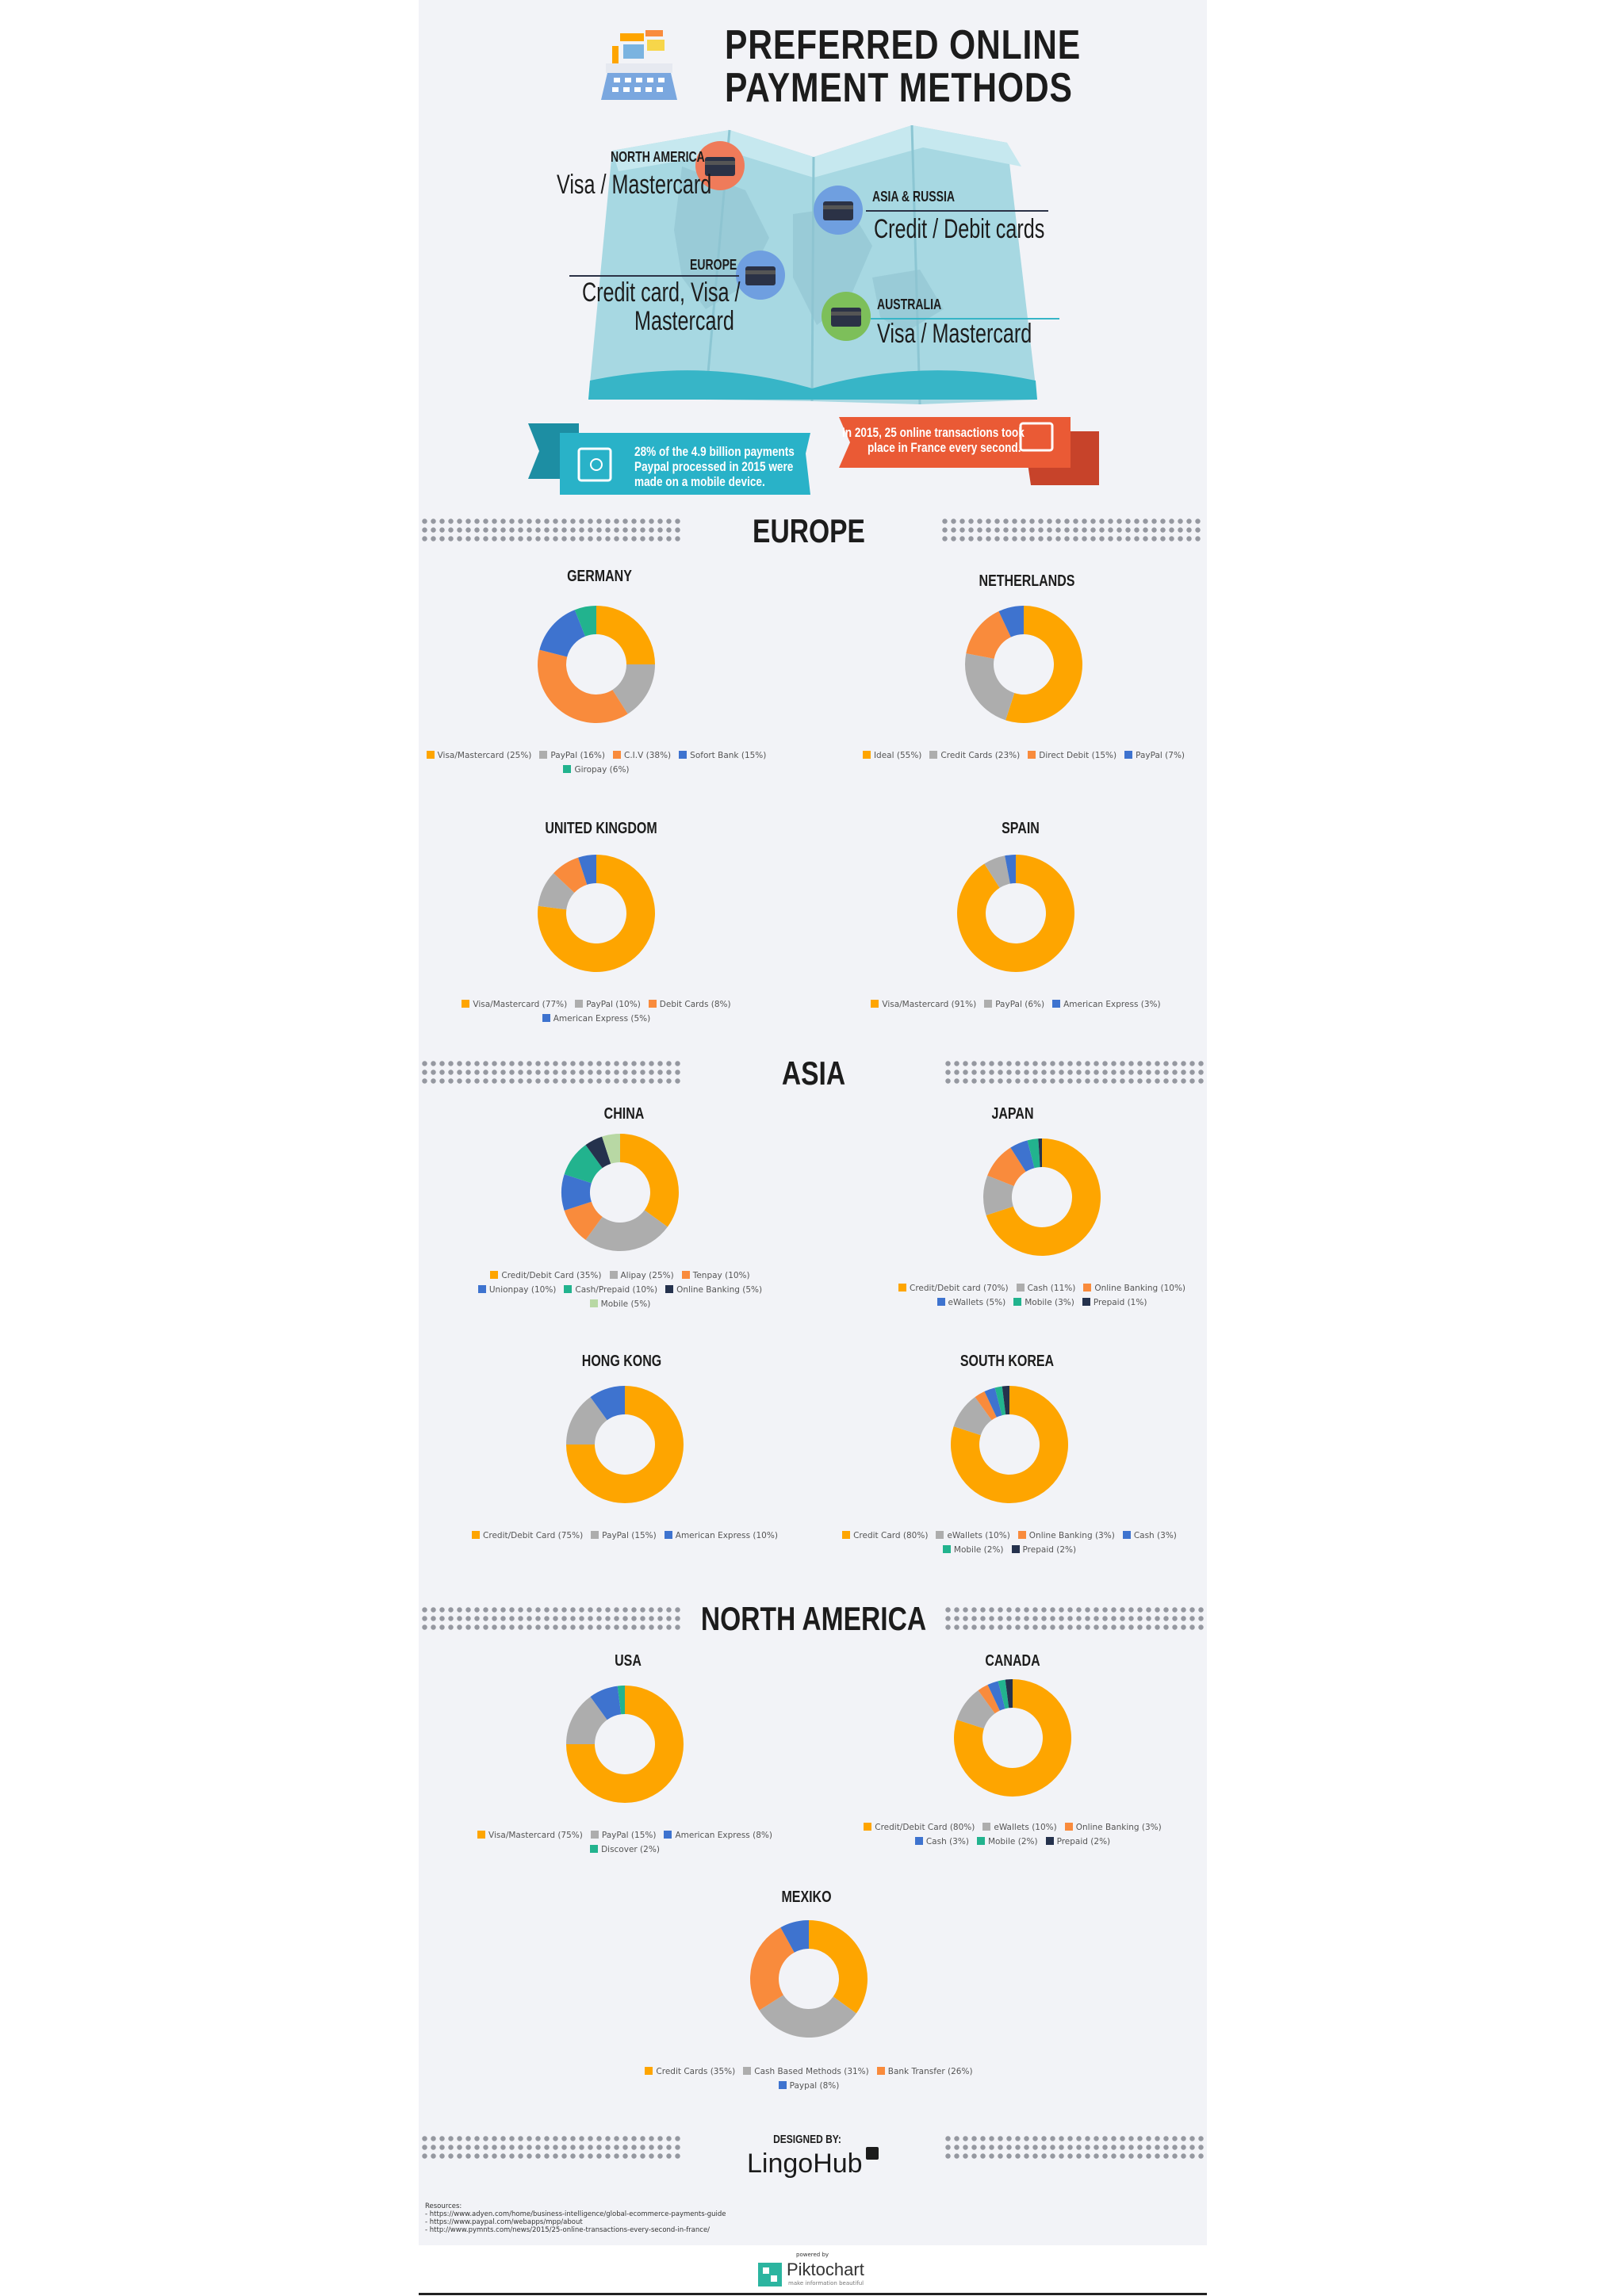 Image resolution: width=1624 pixels, height=2296 pixels. What do you see at coordinates (1118, 1828) in the screenshot?
I see `legend-label: Online Banking (3%)` at bounding box center [1118, 1828].